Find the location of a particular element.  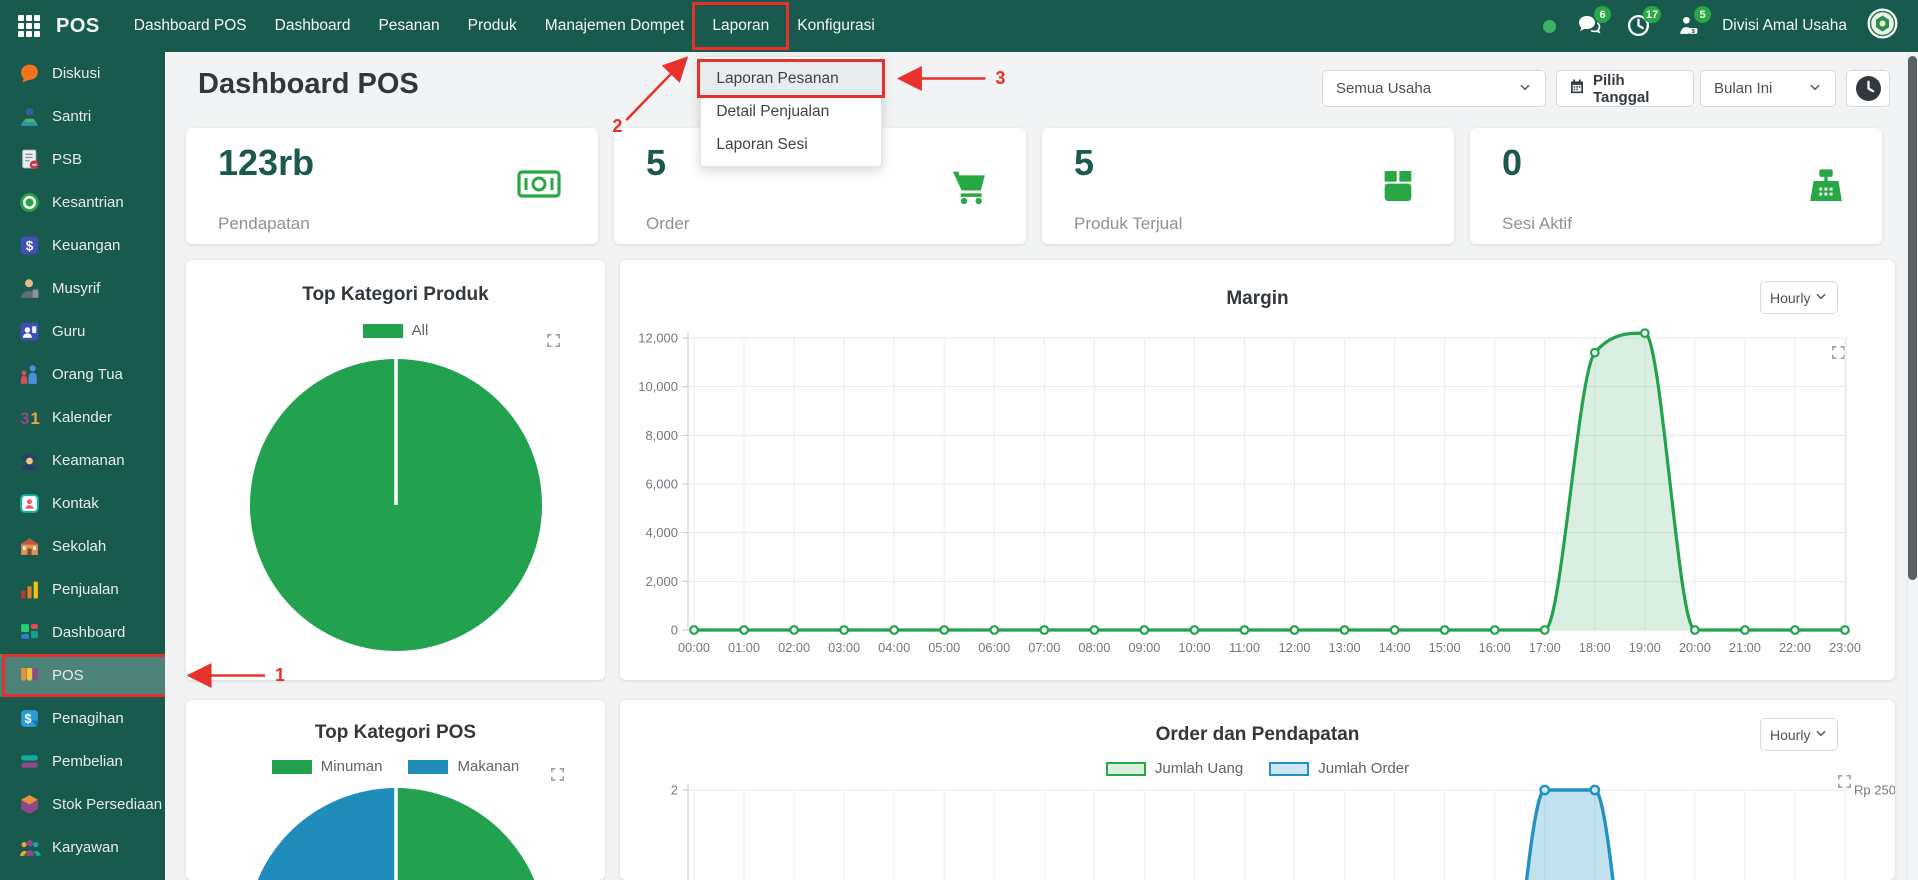

stat-value: 123rb is located at coordinates (266, 162).